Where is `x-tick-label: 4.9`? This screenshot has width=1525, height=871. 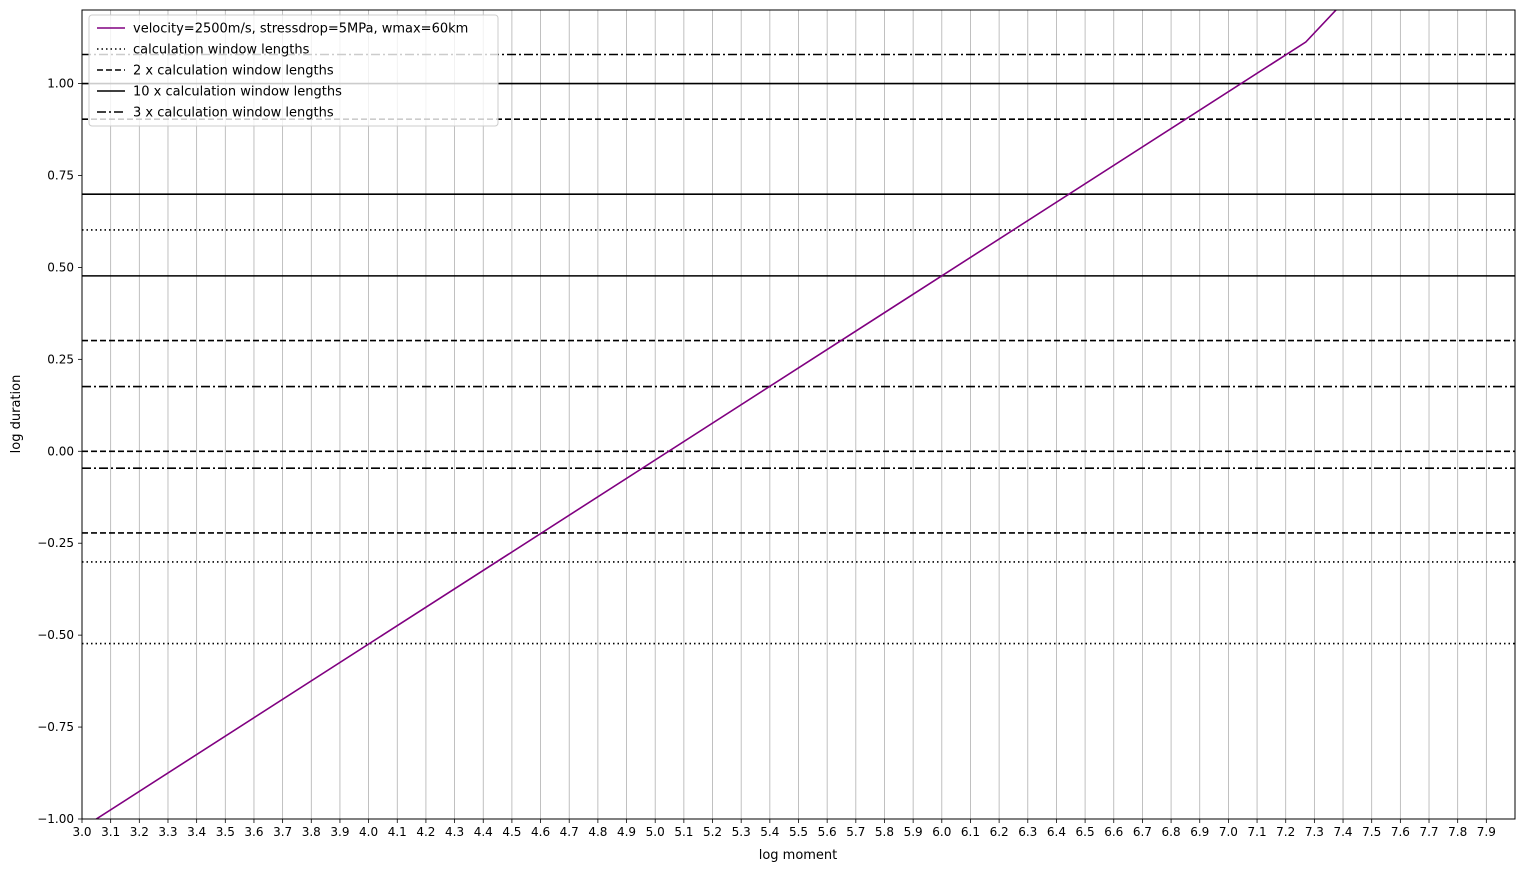
x-tick-label: 4.9 is located at coordinates (626, 832).